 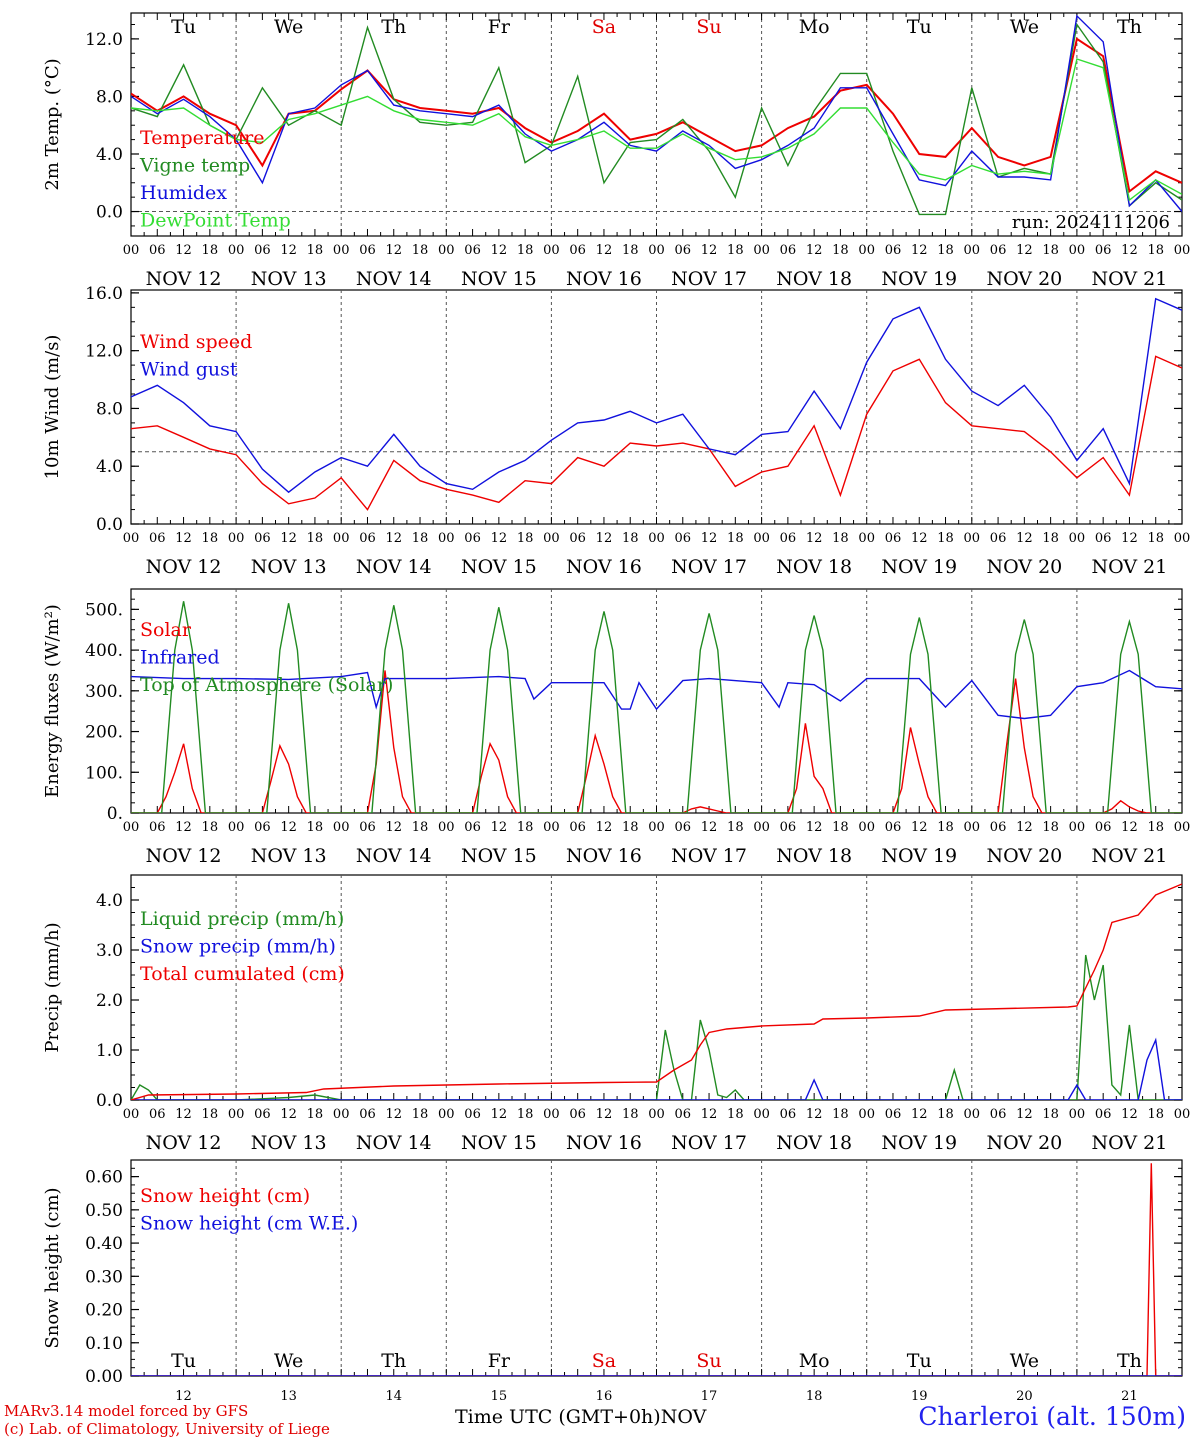 I want to click on y-tick-label: 100., so click(x=104, y=773).